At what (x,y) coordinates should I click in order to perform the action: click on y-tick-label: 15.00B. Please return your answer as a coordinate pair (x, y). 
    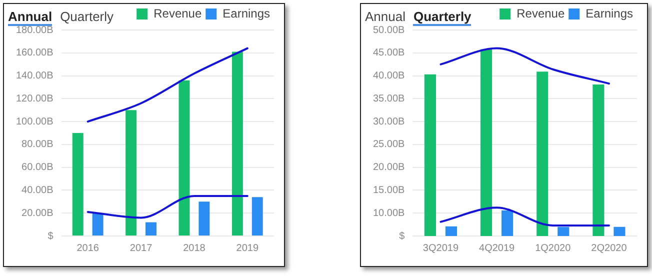
    Looking at the image, I should click on (389, 190).